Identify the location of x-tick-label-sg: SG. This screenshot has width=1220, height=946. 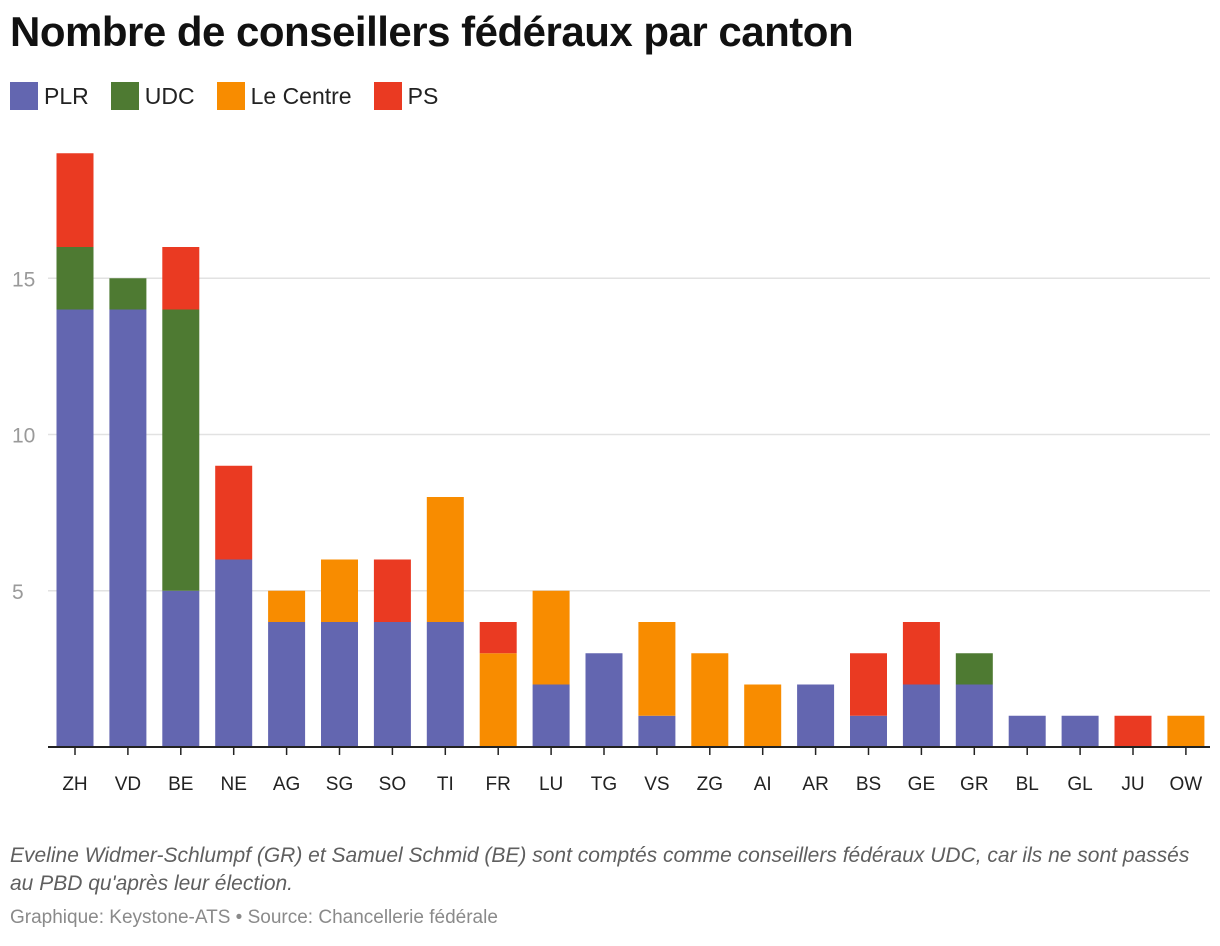
(339, 784).